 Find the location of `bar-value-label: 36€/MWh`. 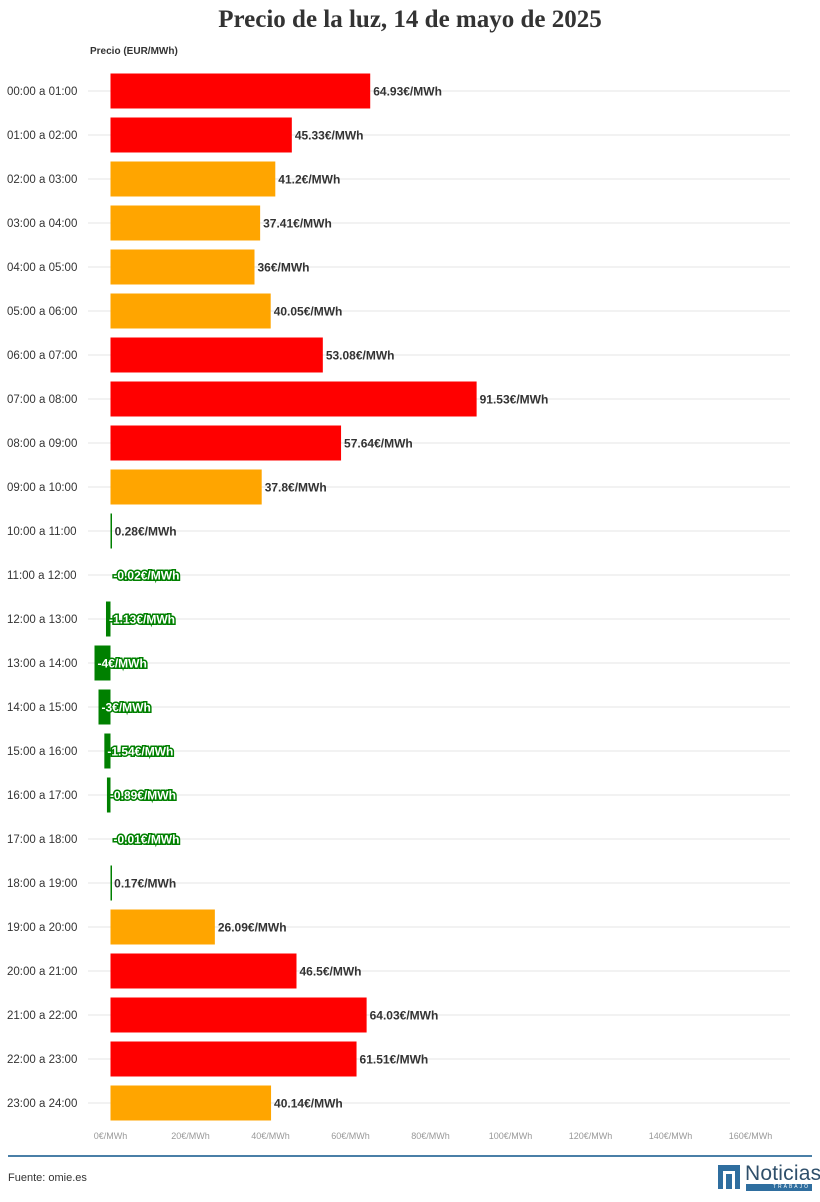

bar-value-label: 36€/MWh is located at coordinates (284, 268).